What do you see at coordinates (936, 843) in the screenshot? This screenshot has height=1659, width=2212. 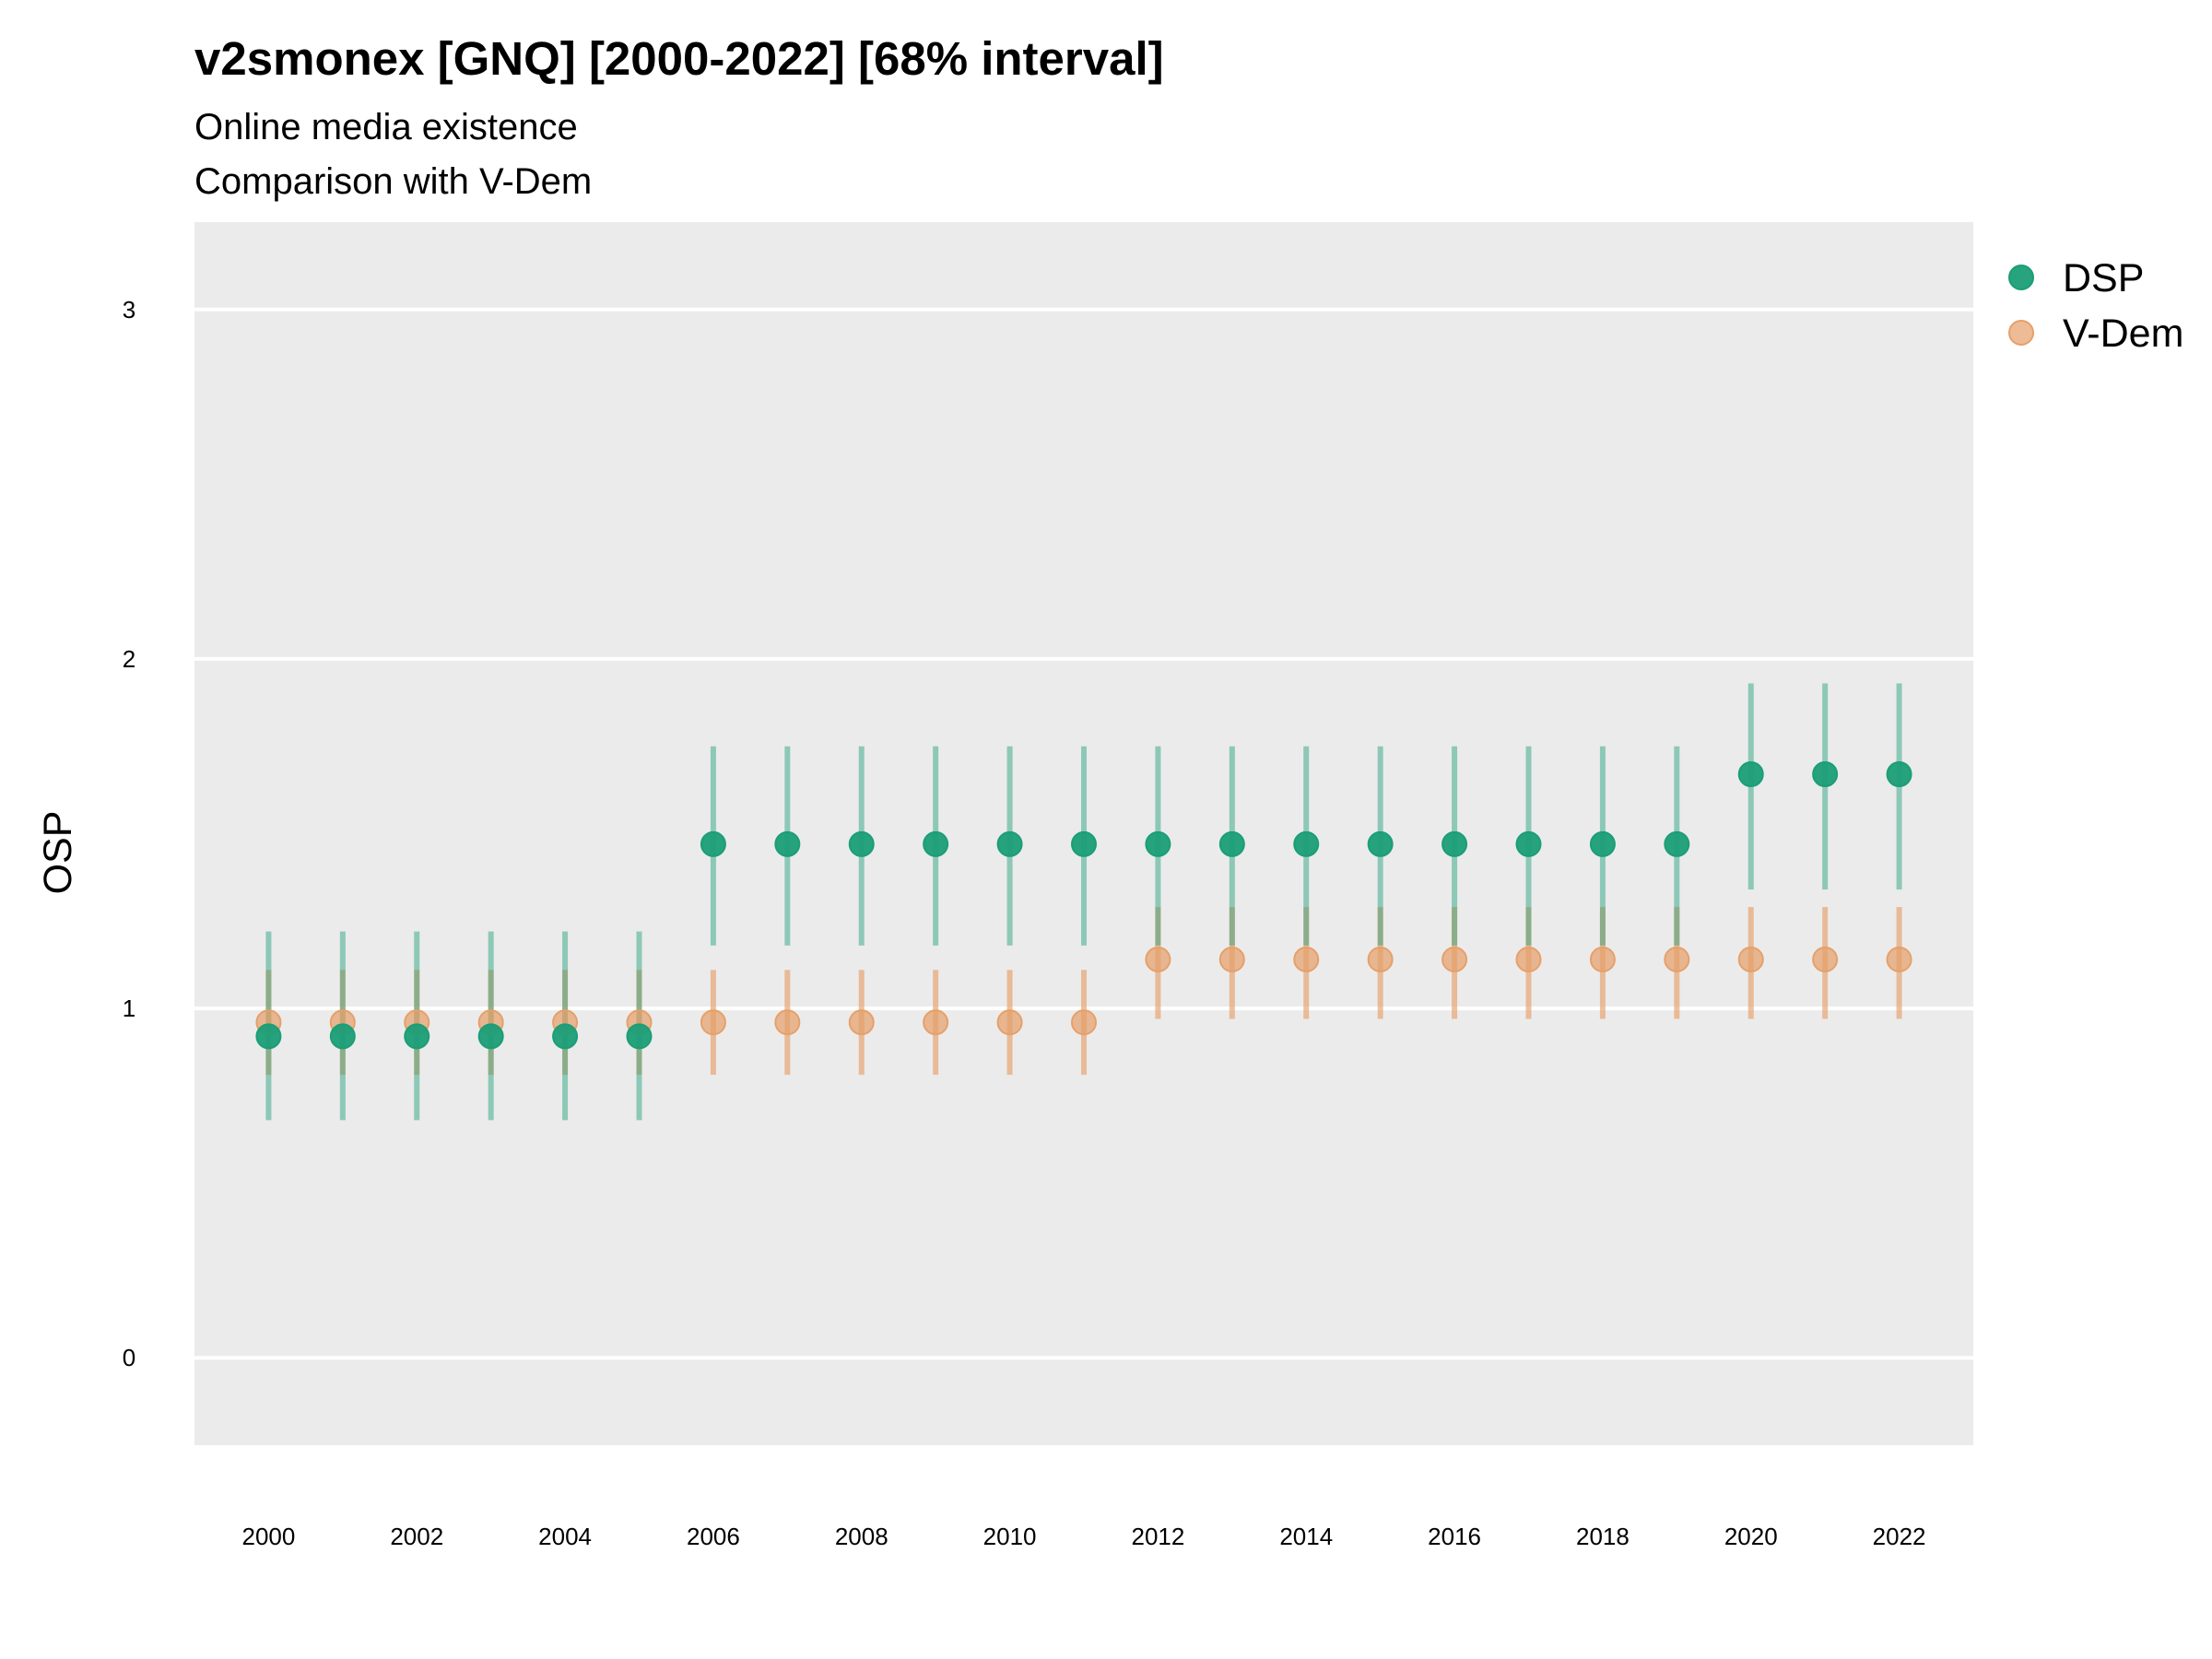 I see `dsp-point-2009` at bounding box center [936, 843].